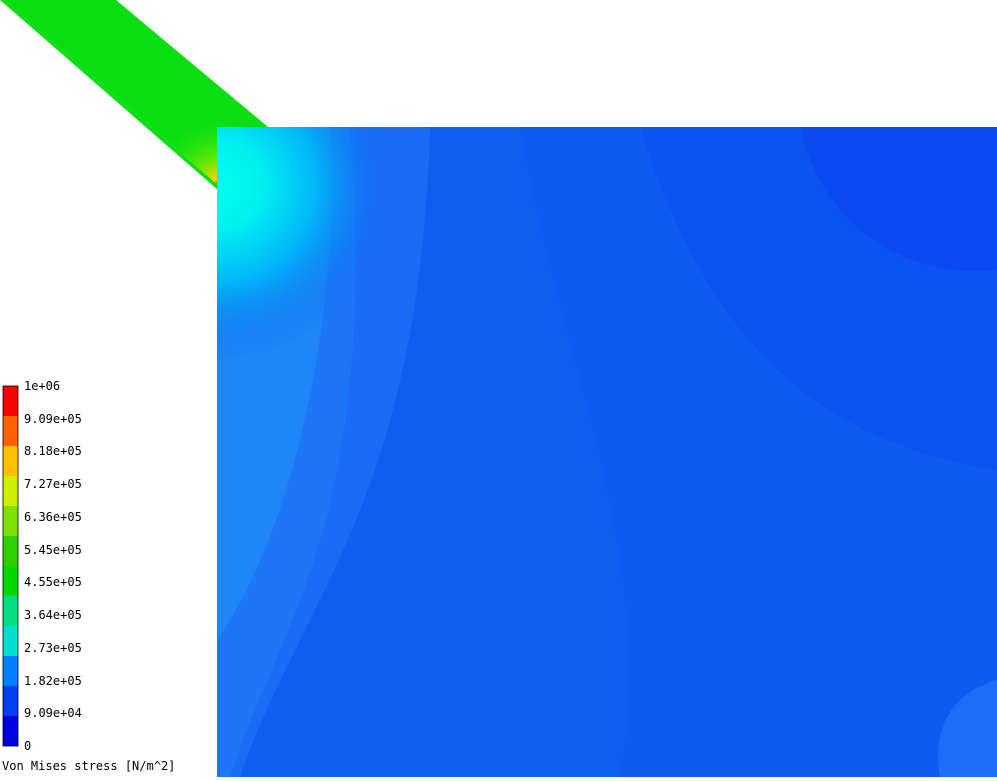 The width and height of the screenshot is (997, 781). What do you see at coordinates (53, 680) in the screenshot?
I see `colorbar-tick-label: 1.82e+05` at bounding box center [53, 680].